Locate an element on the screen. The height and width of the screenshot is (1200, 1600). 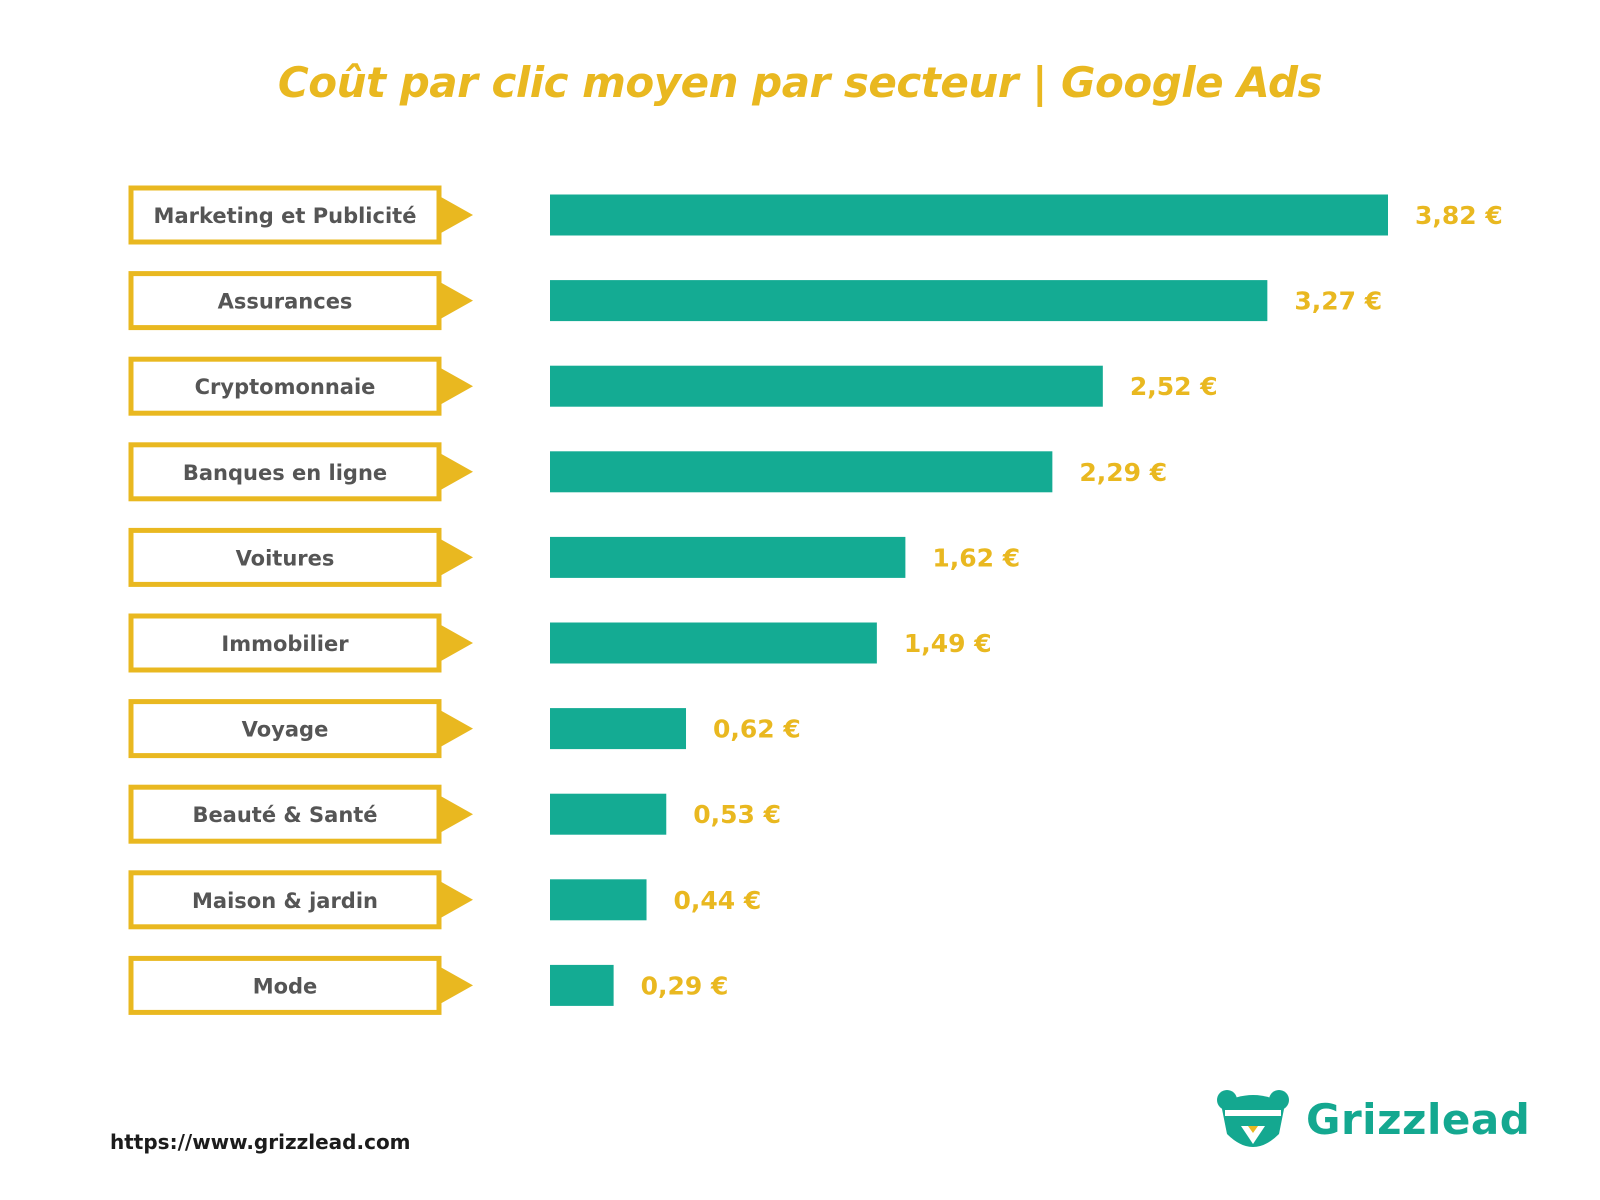
category-label: Assurances is located at coordinates (285, 302).